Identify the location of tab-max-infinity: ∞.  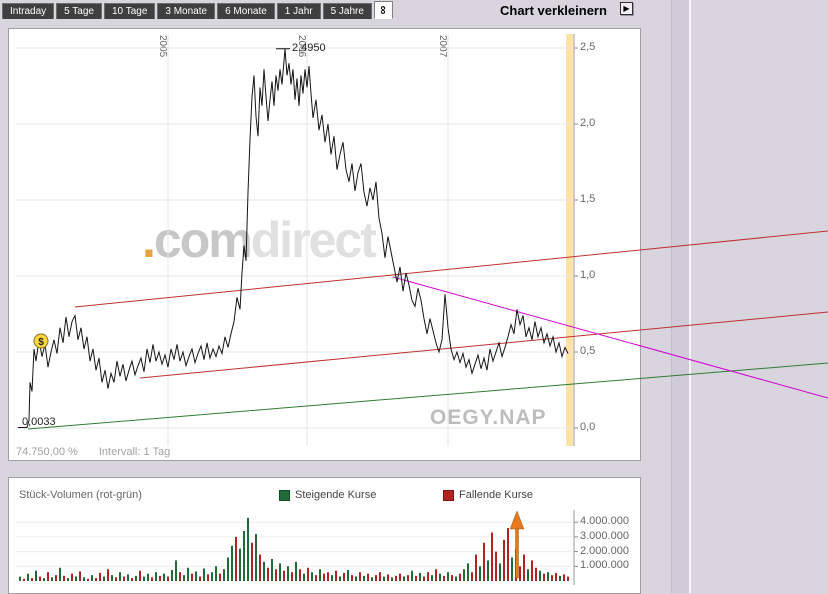
(383, 10).